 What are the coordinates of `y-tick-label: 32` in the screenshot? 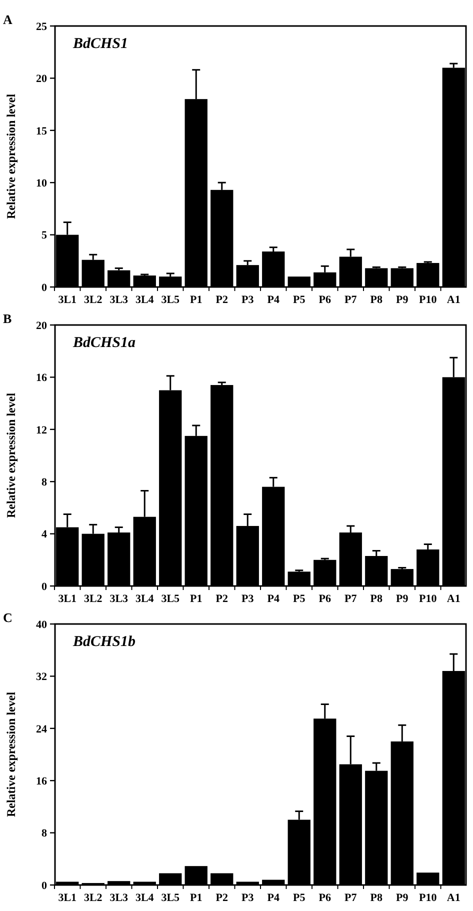 It's located at (42, 677).